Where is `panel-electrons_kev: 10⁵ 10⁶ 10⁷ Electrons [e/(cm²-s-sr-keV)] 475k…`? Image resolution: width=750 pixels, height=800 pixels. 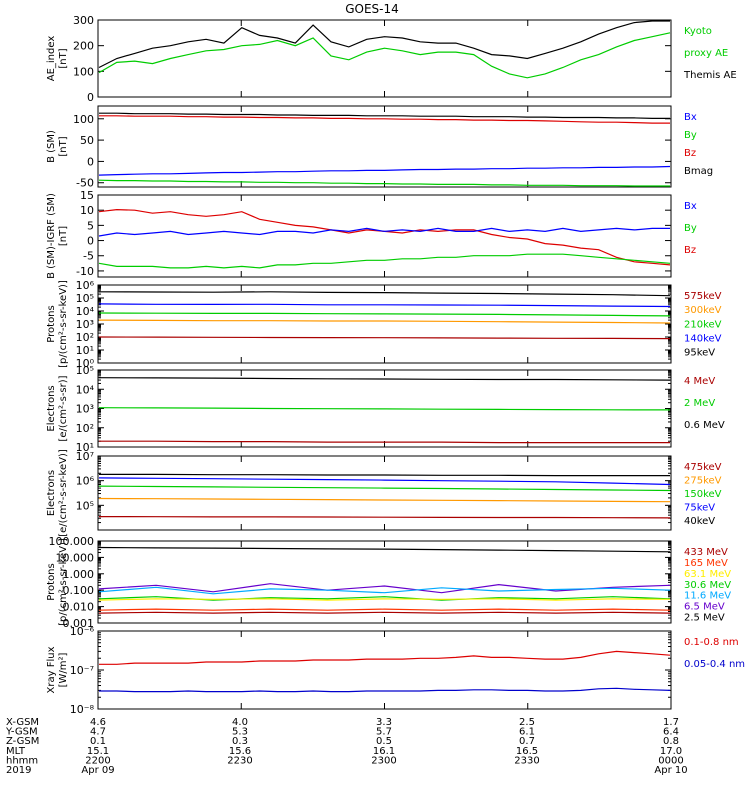
panel-electrons_kev: 10⁵ 10⁶ 10⁷ Electrons [e/(cm²-s-sr-keV)] 475k… is located at coordinates (384, 493).